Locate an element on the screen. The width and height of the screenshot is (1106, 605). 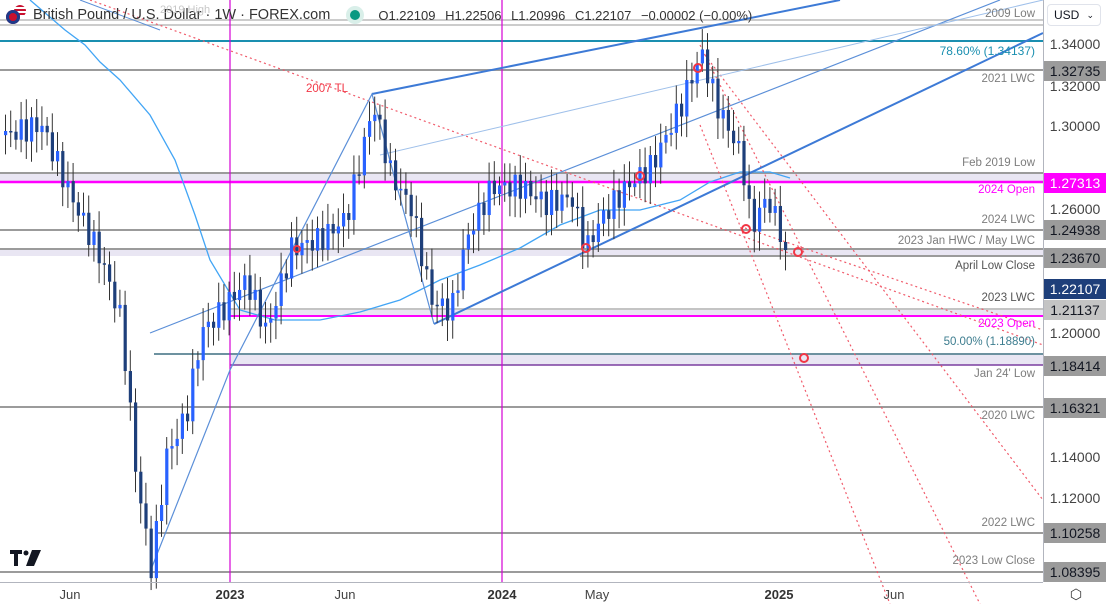
price-tick: 1.26000 is located at coordinates (1075, 209).